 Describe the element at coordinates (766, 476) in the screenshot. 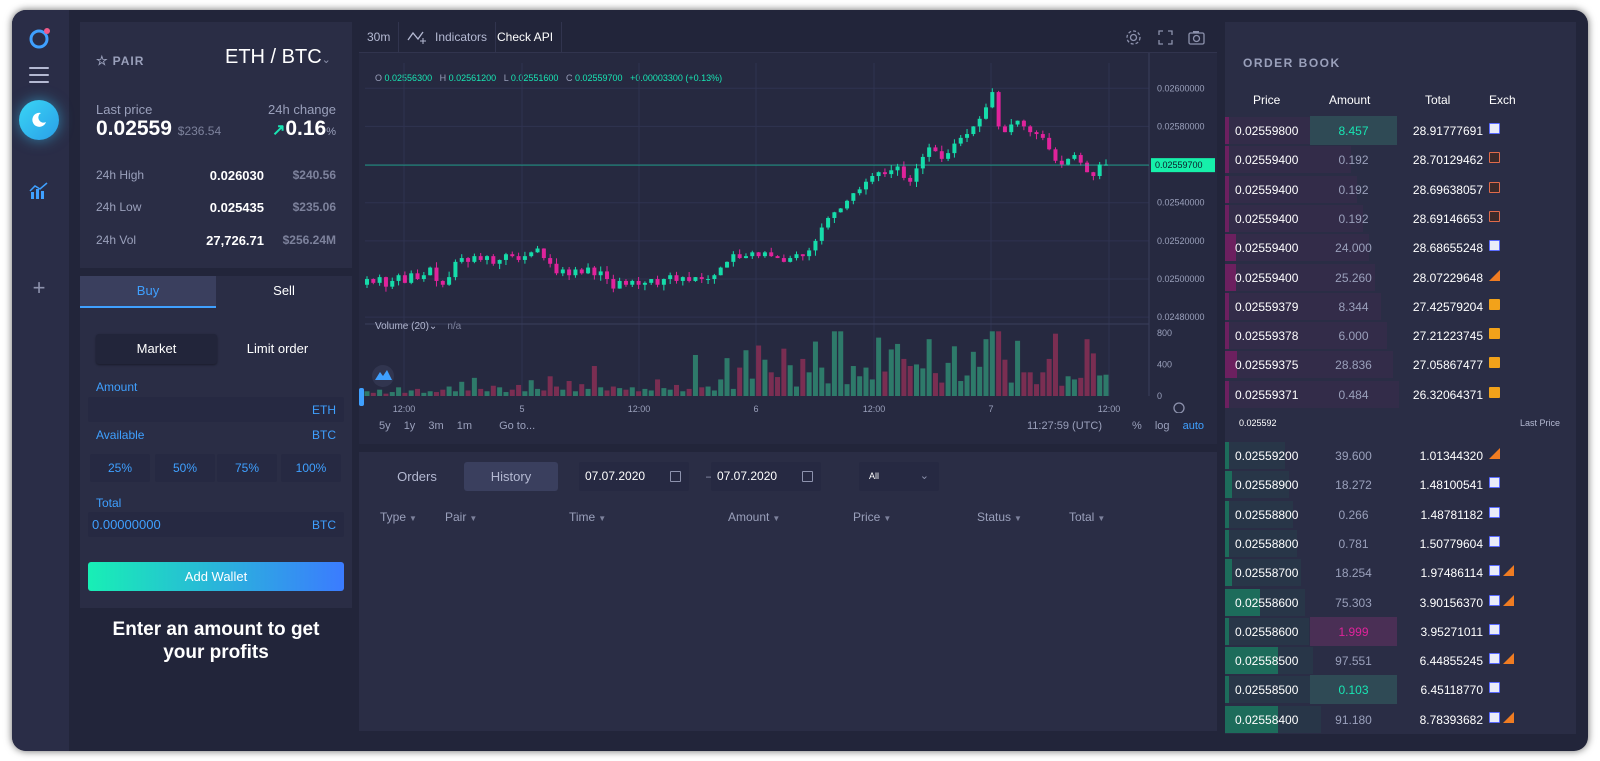

I see `date-to-input: 07.07.2020` at that location.